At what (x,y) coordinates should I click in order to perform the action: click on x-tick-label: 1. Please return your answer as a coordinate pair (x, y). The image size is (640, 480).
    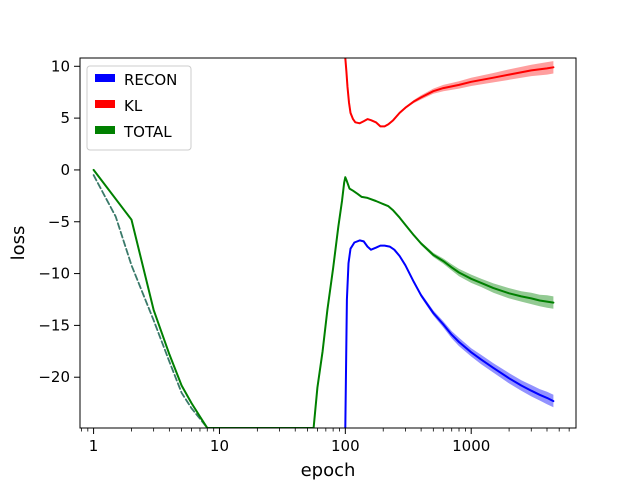
    Looking at the image, I should click on (94, 446).